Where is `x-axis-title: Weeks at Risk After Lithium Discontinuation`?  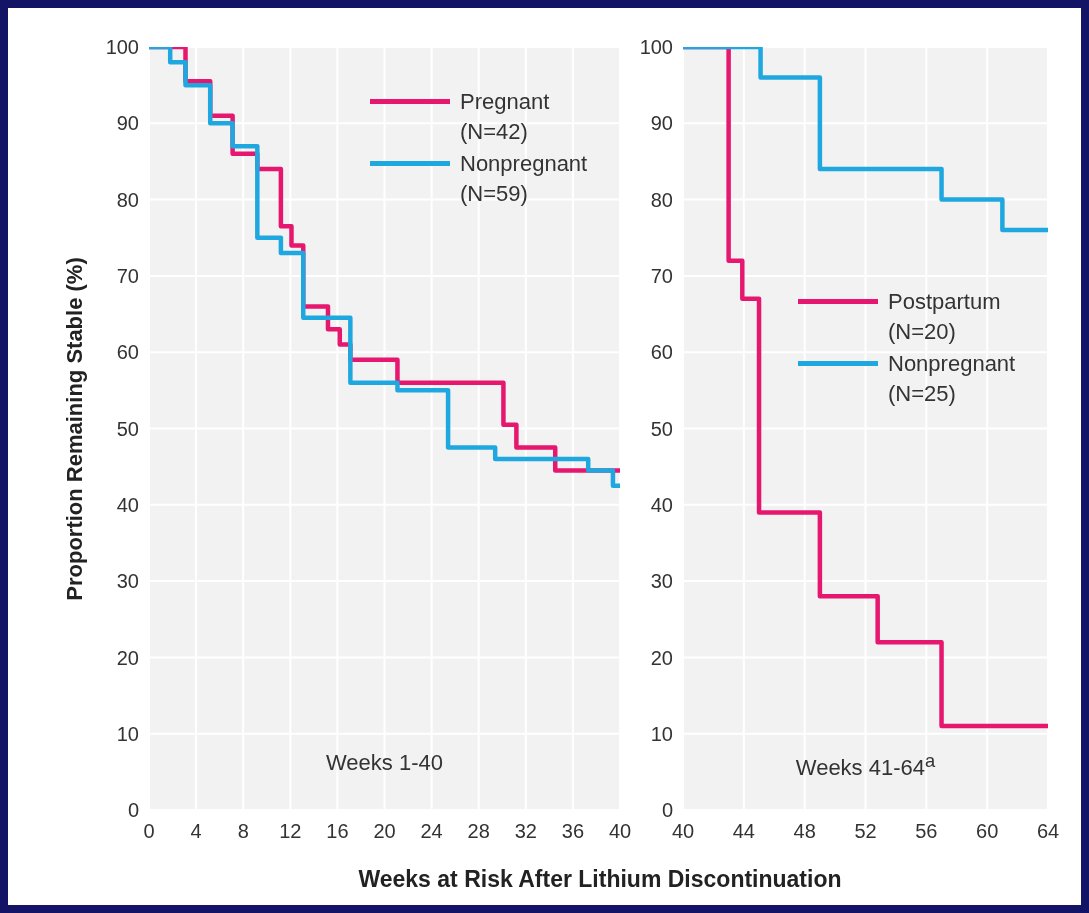
x-axis-title: Weeks at Risk After Lithium Discontinuation is located at coordinates (600, 879).